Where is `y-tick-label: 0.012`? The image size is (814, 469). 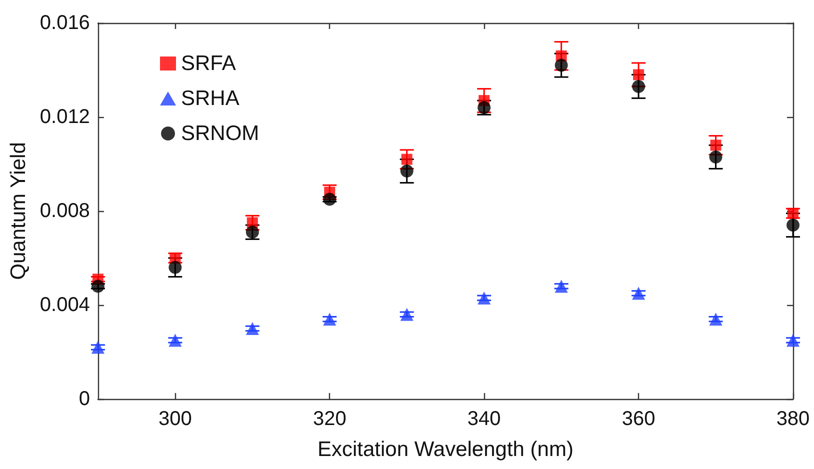 y-tick-label: 0.012 is located at coordinates (65, 117).